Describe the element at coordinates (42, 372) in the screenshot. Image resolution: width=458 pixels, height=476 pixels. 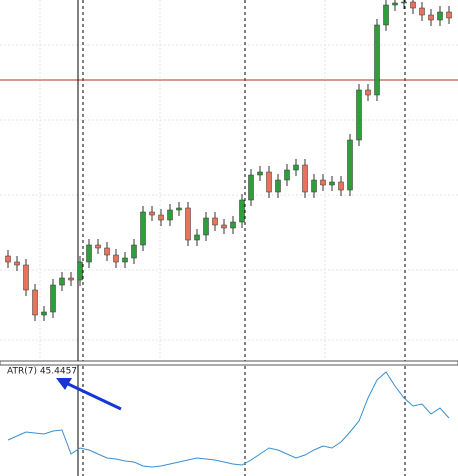
I see `indicator-label: ATR(7) 45.4457` at that location.